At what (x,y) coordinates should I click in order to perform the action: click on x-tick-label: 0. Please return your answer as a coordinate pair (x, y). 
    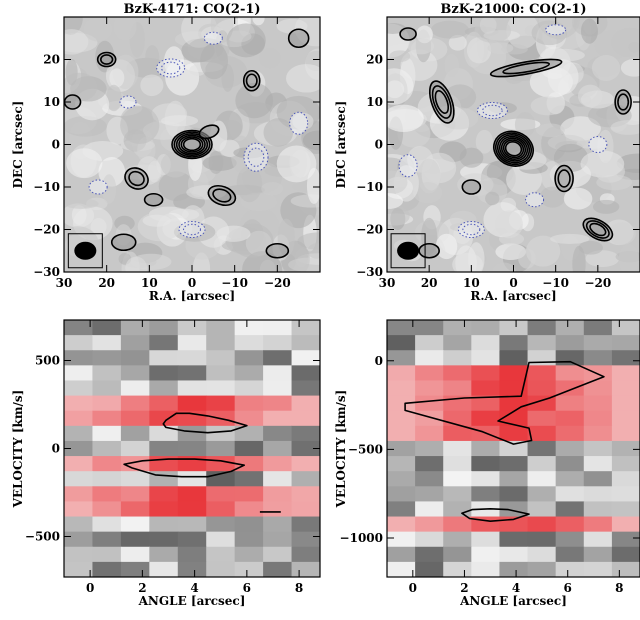
    Looking at the image, I should click on (192, 283).